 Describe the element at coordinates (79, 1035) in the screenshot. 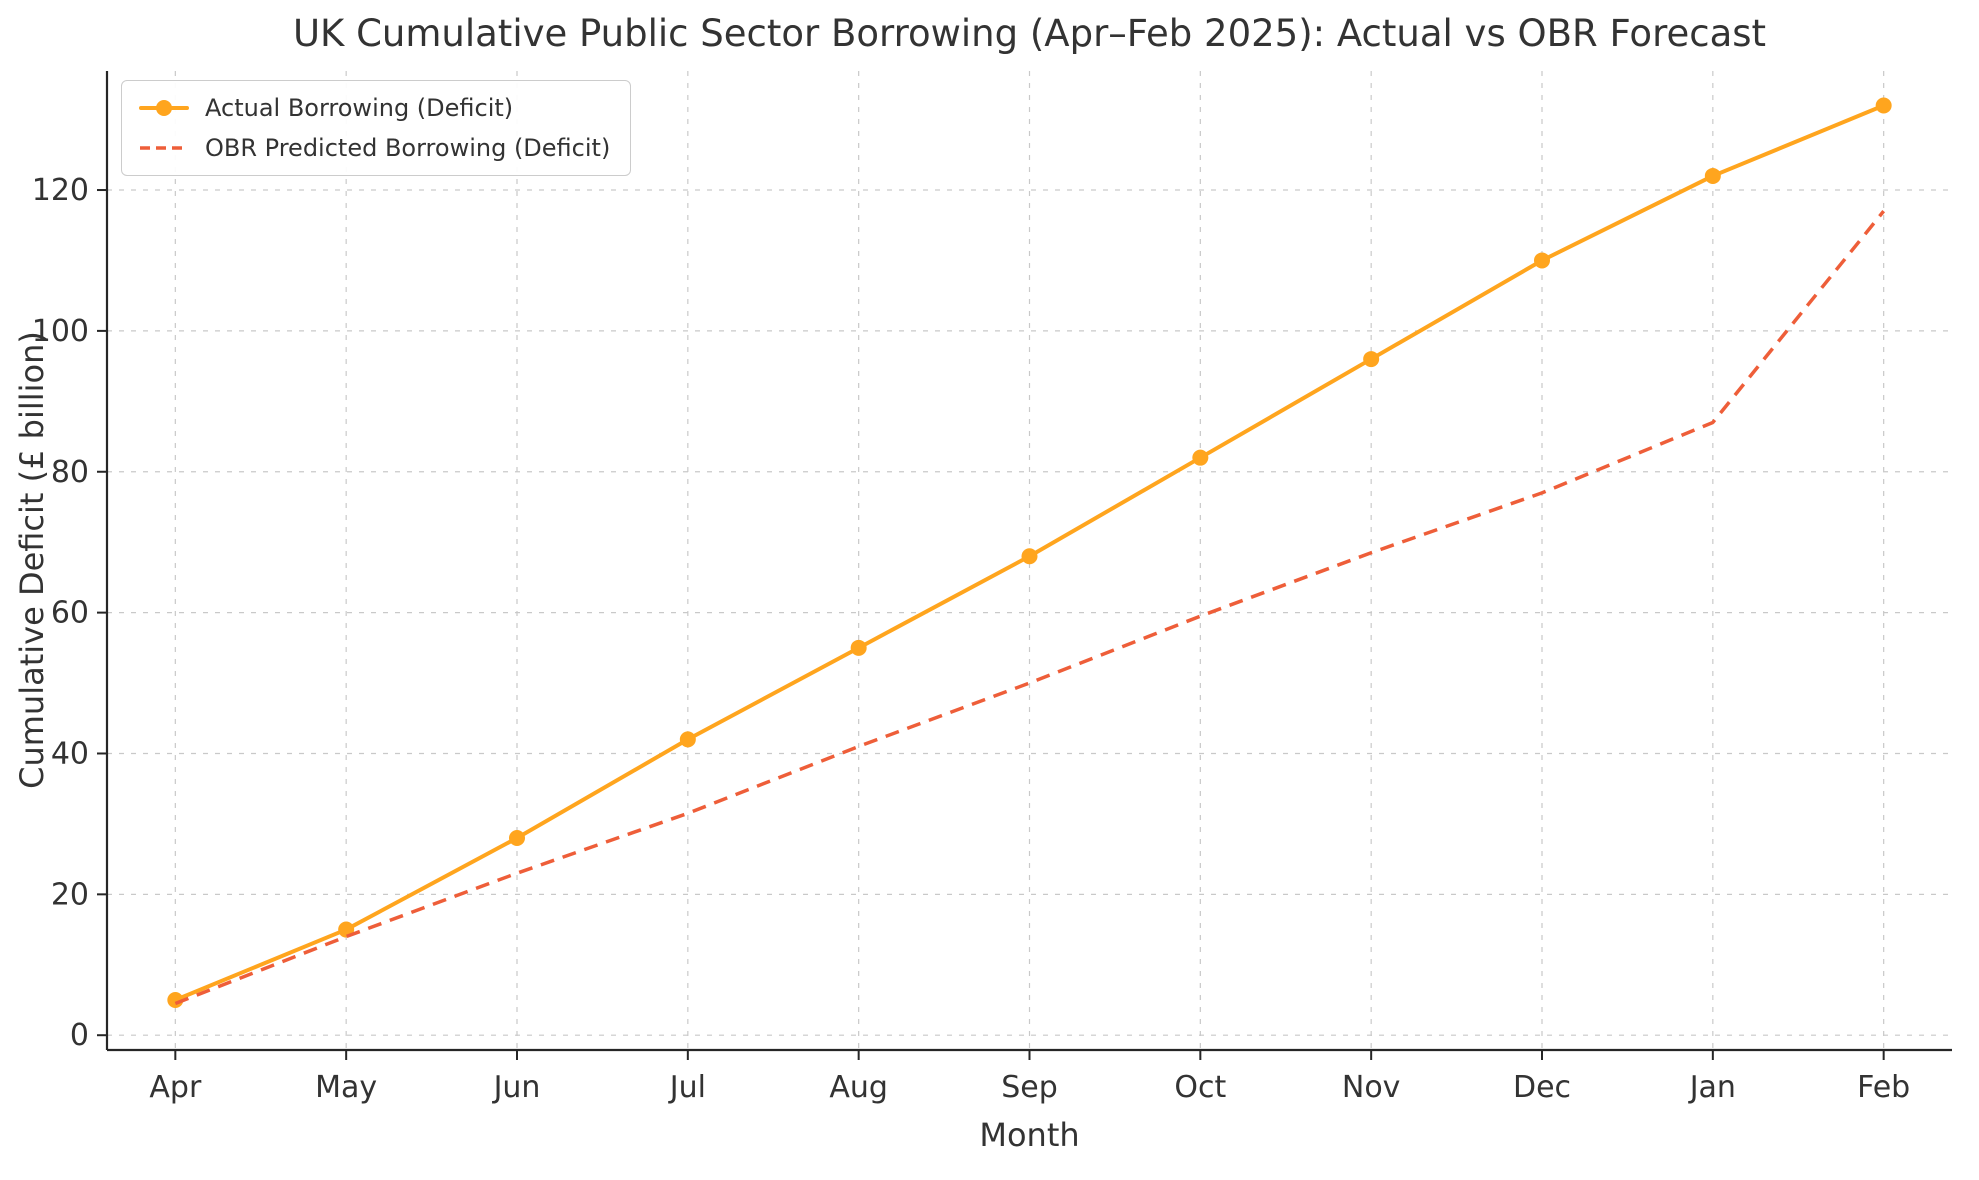

I see `y-tick-label: 0` at that location.